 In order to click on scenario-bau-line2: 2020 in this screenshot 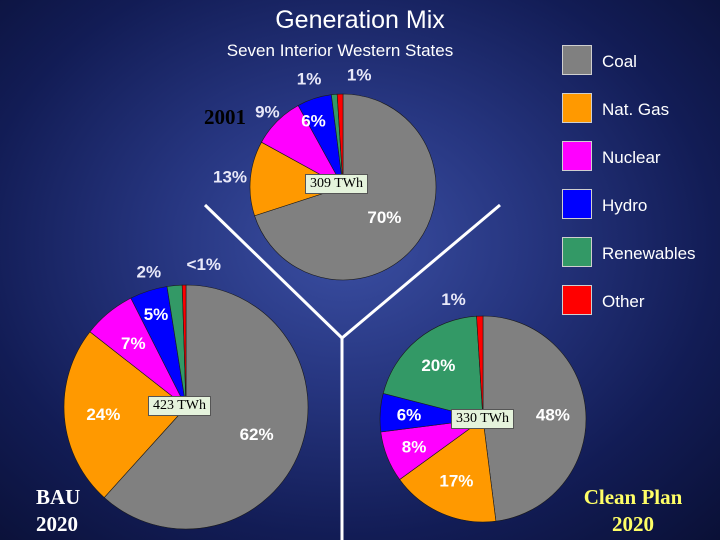, I will do `click(57, 524)`.